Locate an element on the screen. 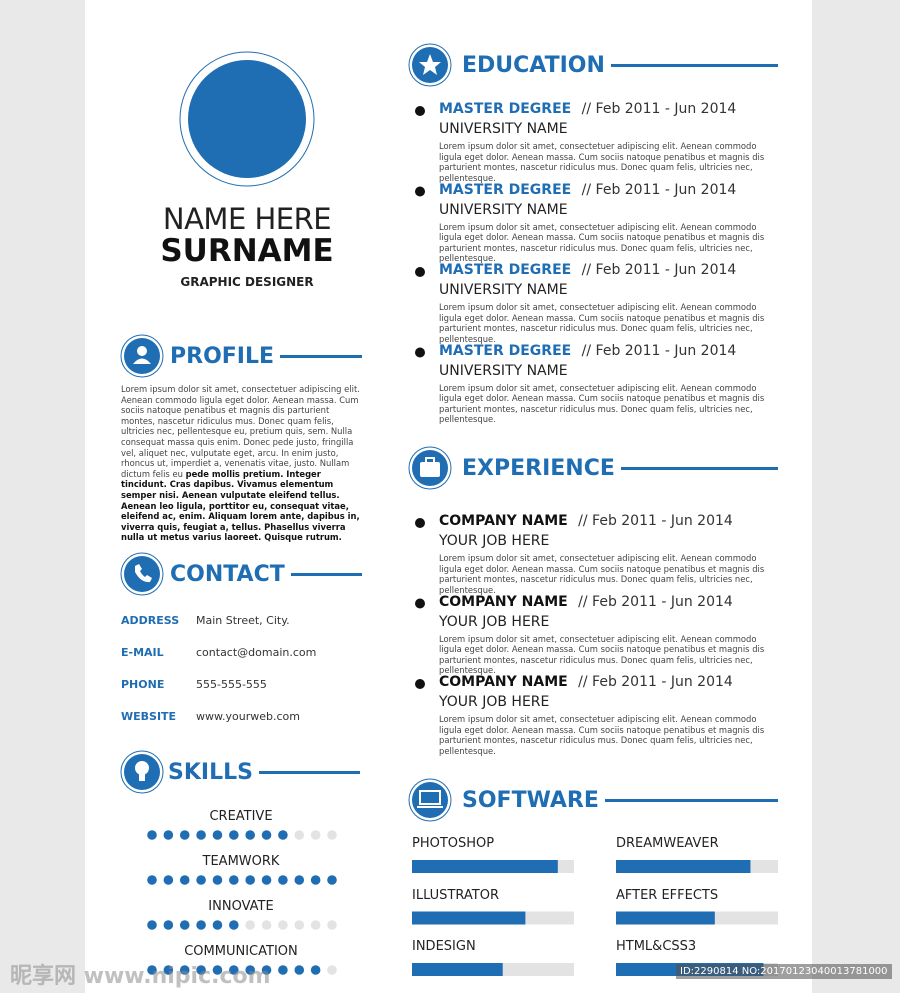 The height and width of the screenshot is (993, 900). skill-dots is located at coordinates (242, 970).